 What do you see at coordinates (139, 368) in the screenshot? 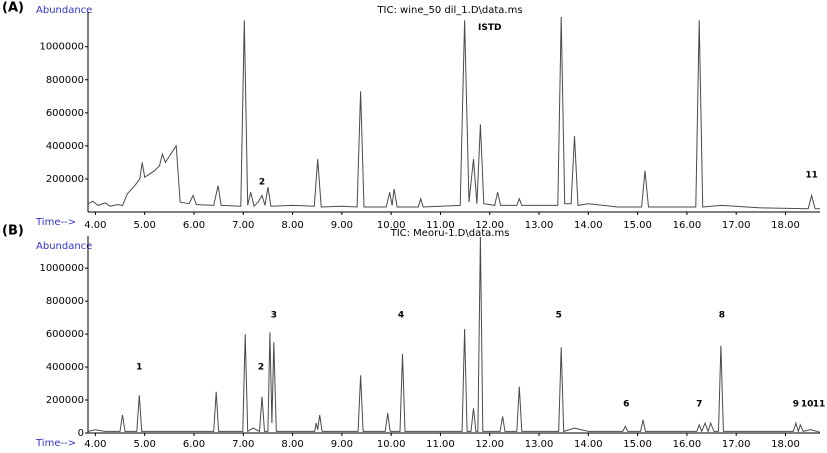
I see `peak-label: 1` at bounding box center [139, 368].